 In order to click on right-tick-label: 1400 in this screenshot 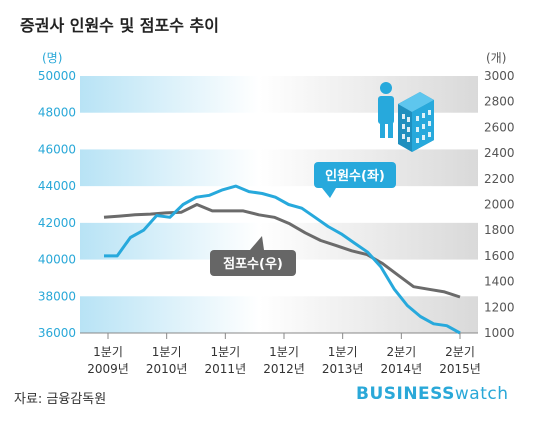, I will do `click(499, 282)`.